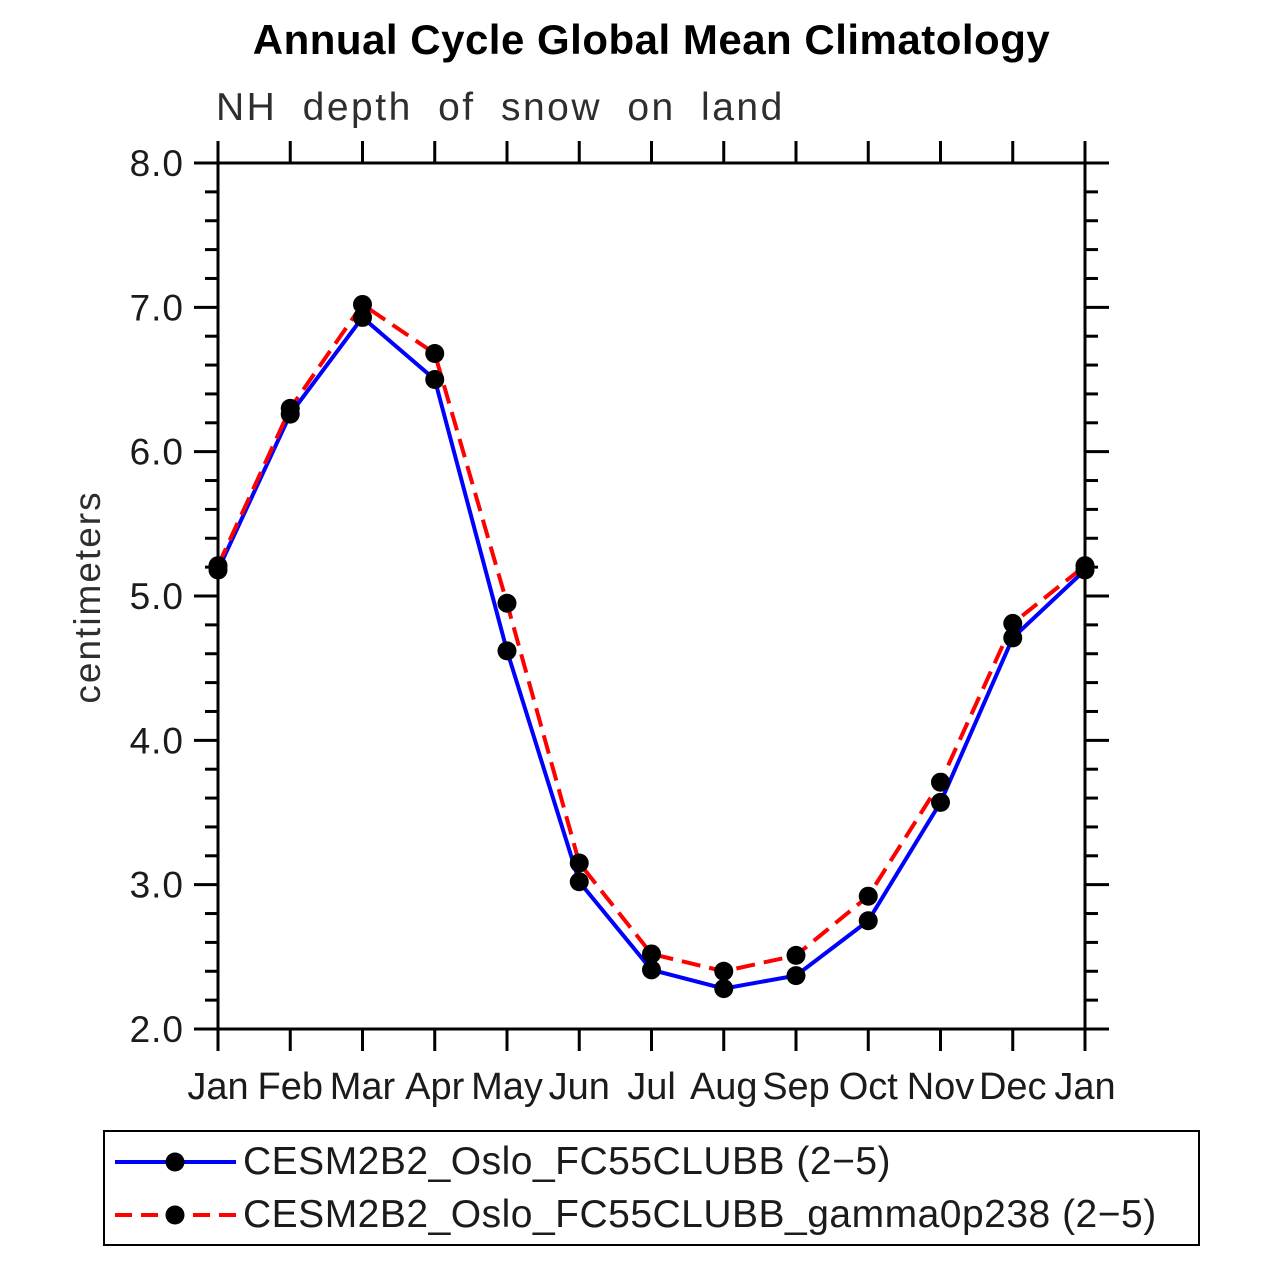 The width and height of the screenshot is (1275, 1275). I want to click on x-tick-label: Mar, so click(363, 1087).